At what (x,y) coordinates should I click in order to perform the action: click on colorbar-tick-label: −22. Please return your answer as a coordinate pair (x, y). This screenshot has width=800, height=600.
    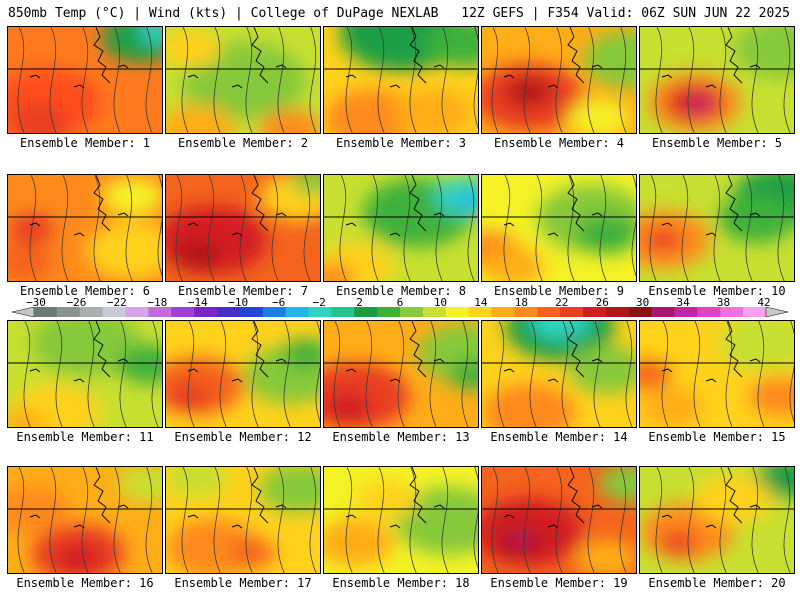
    Looking at the image, I should click on (116, 302).